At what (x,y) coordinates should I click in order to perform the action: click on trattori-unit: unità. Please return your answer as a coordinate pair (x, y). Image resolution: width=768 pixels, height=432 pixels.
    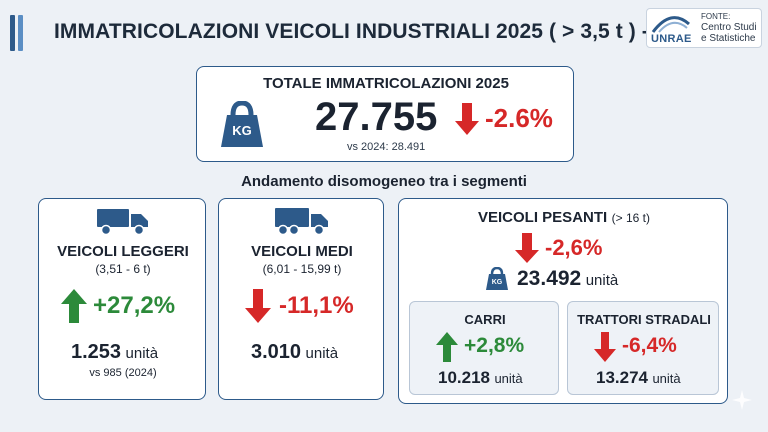
    Looking at the image, I should click on (666, 378).